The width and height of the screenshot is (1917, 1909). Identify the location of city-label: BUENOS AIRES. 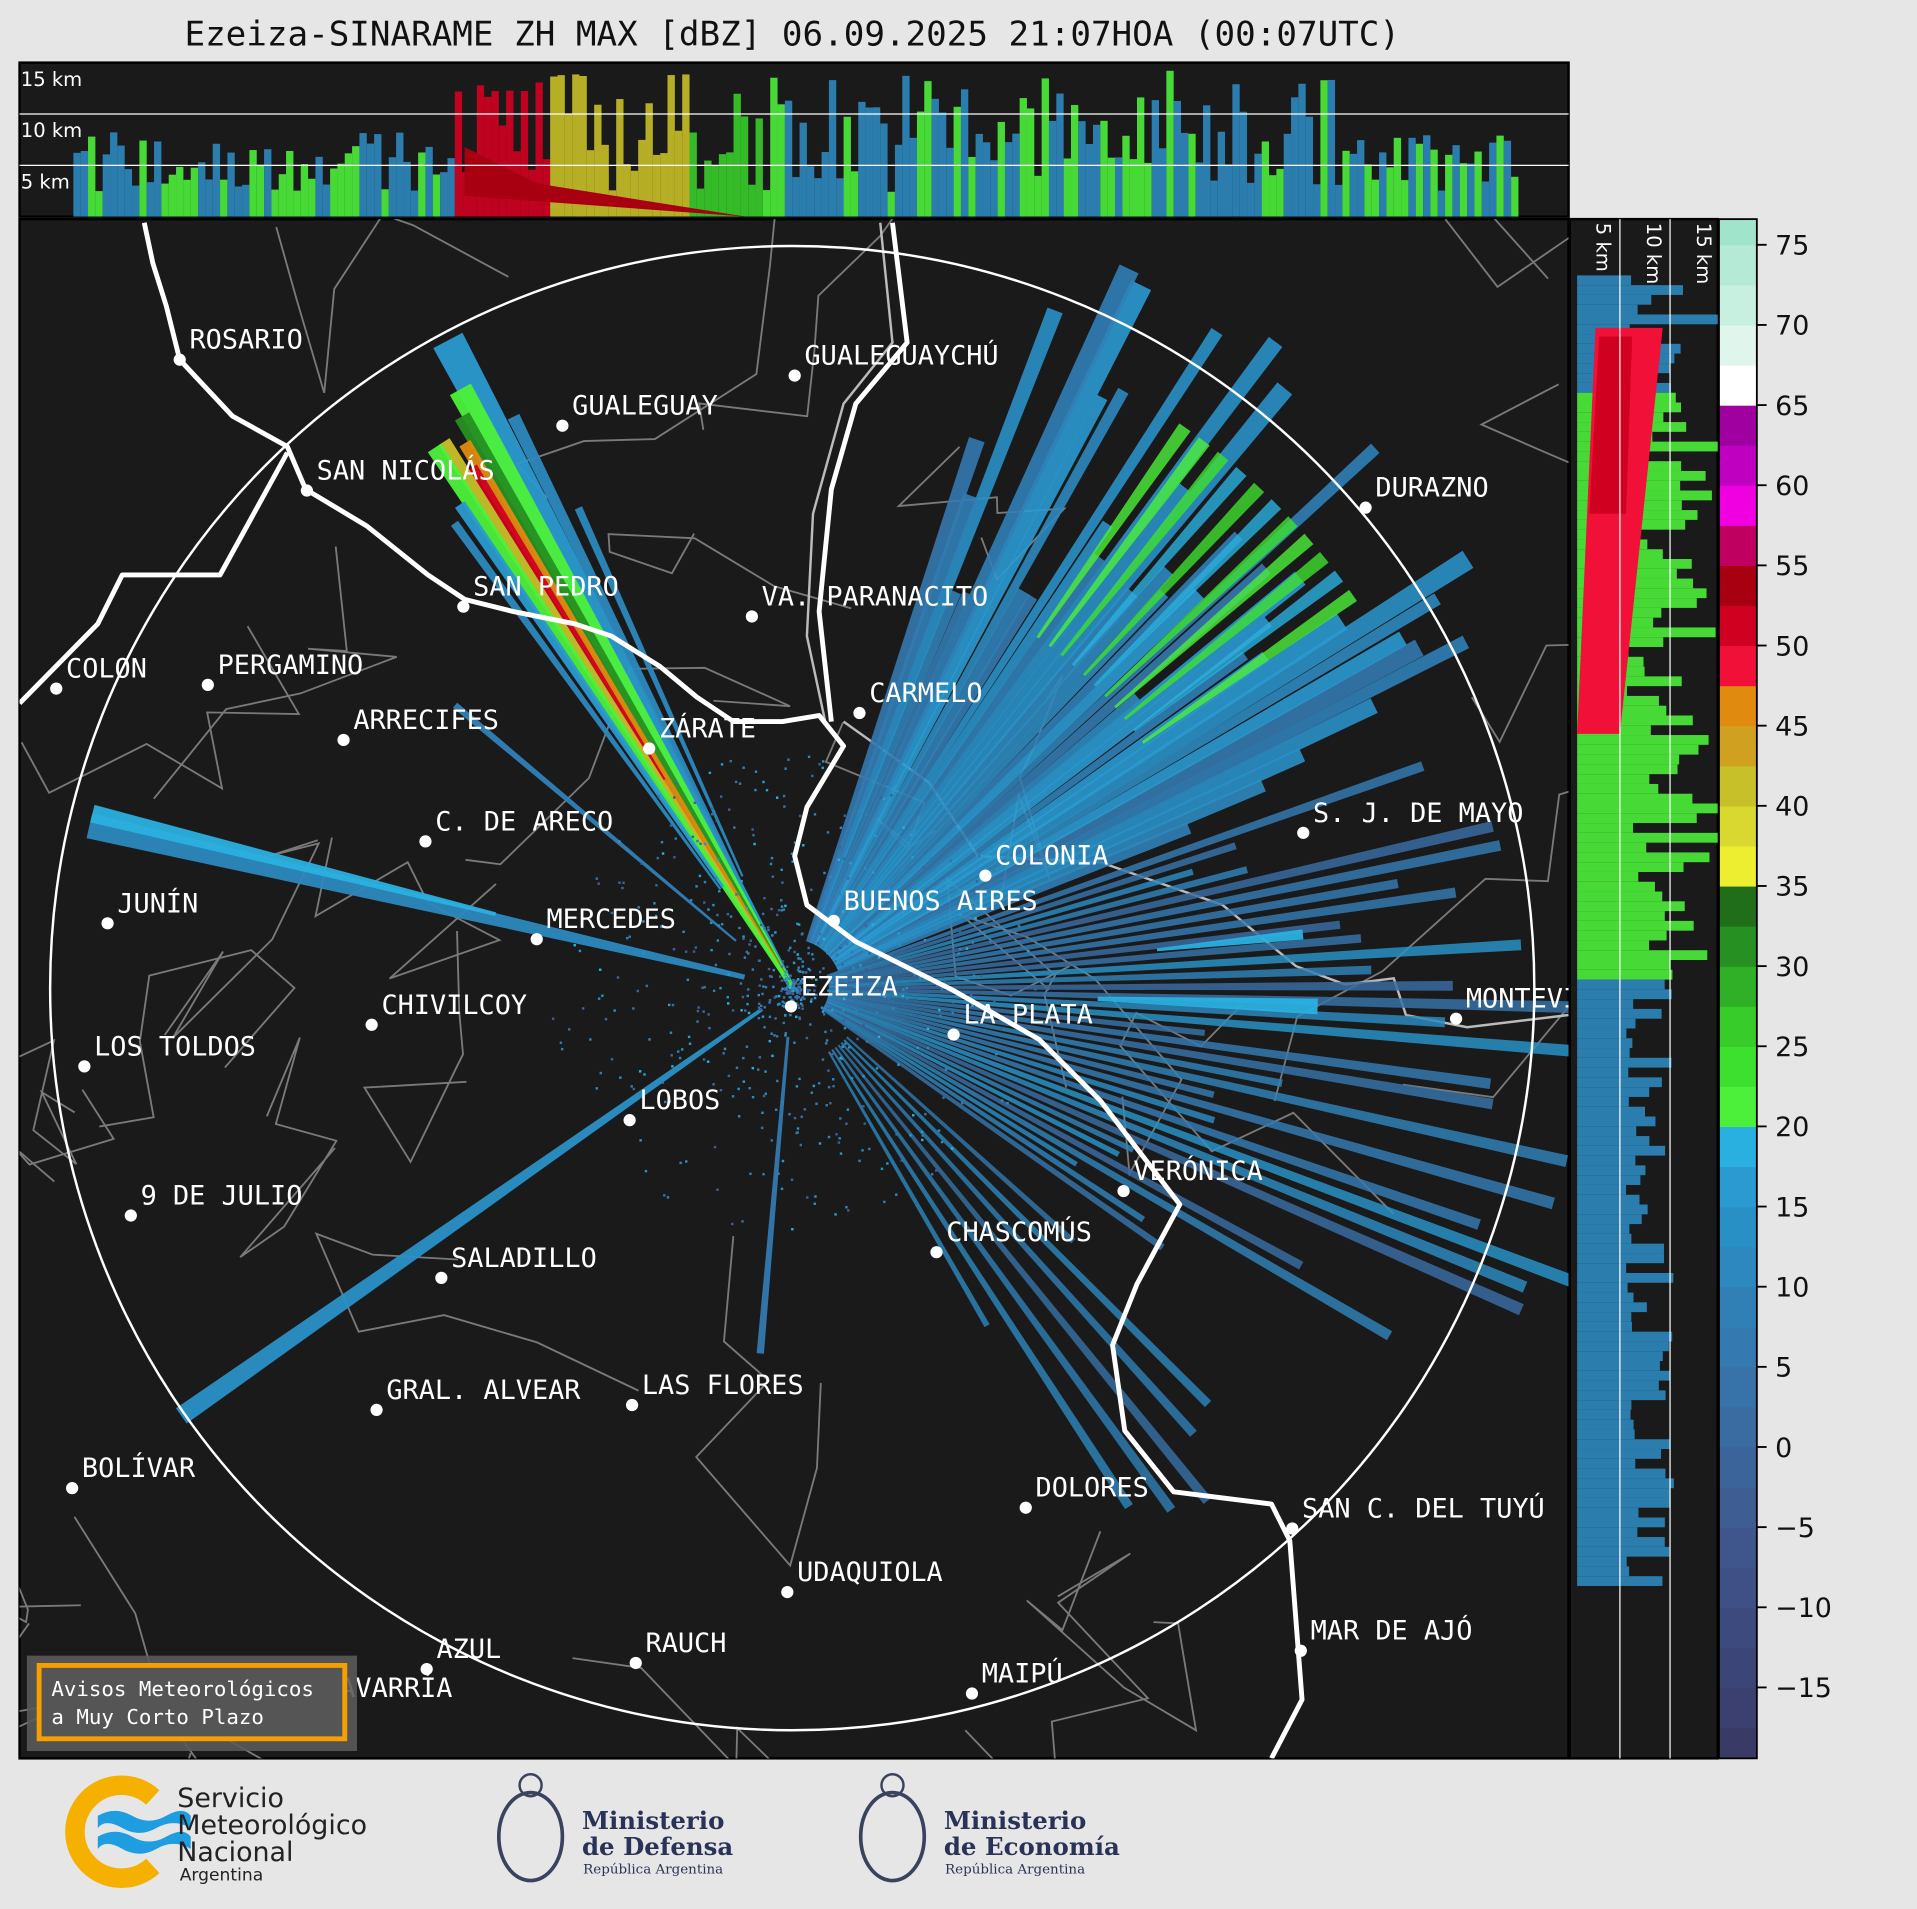
(941, 901).